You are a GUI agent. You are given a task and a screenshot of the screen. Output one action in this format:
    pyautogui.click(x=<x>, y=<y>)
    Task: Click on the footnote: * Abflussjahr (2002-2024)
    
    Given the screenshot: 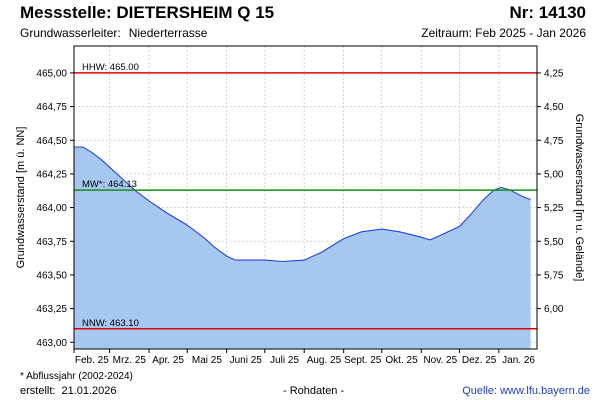 What is the action you would take?
    pyautogui.click(x=76, y=376)
    